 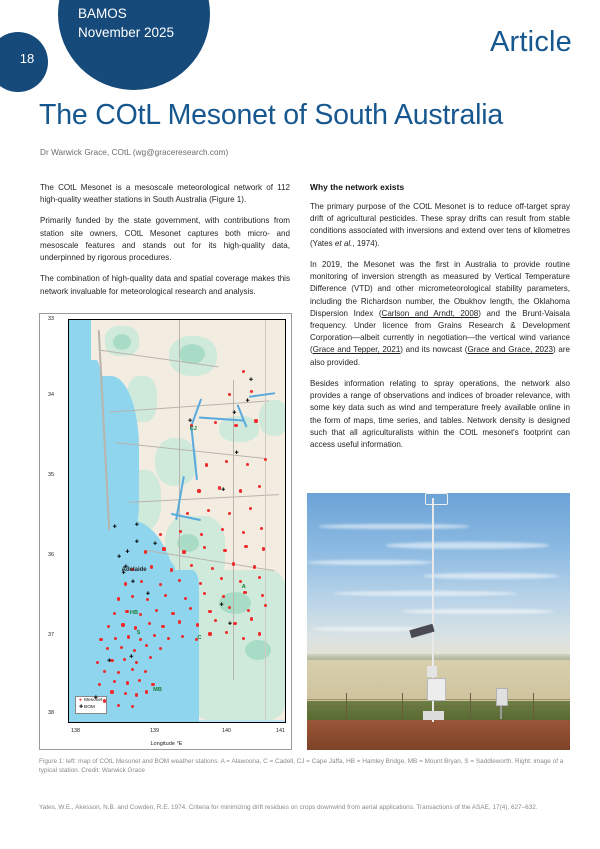 What do you see at coordinates (356, 350) in the screenshot?
I see `citation-grace-tepper: Grace and Tepper, 2021` at bounding box center [356, 350].